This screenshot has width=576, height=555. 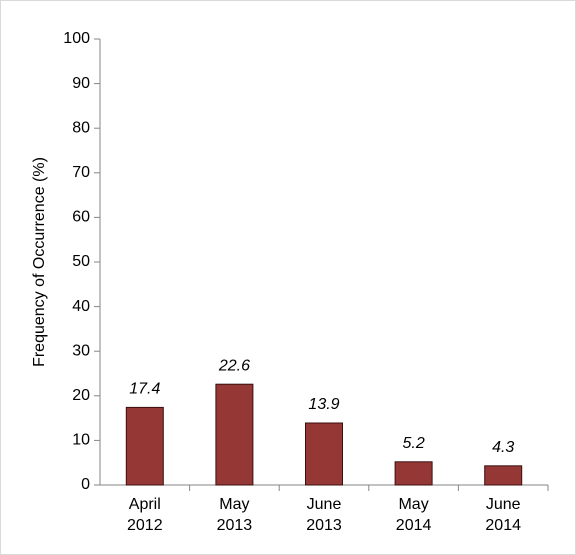 I want to click on y-tick-label: 30, so click(x=81, y=350).